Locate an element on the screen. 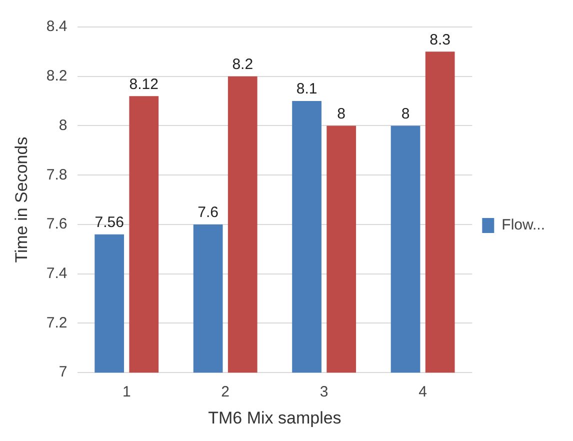  y-tick-label: 8.4 is located at coordinates (57, 27).